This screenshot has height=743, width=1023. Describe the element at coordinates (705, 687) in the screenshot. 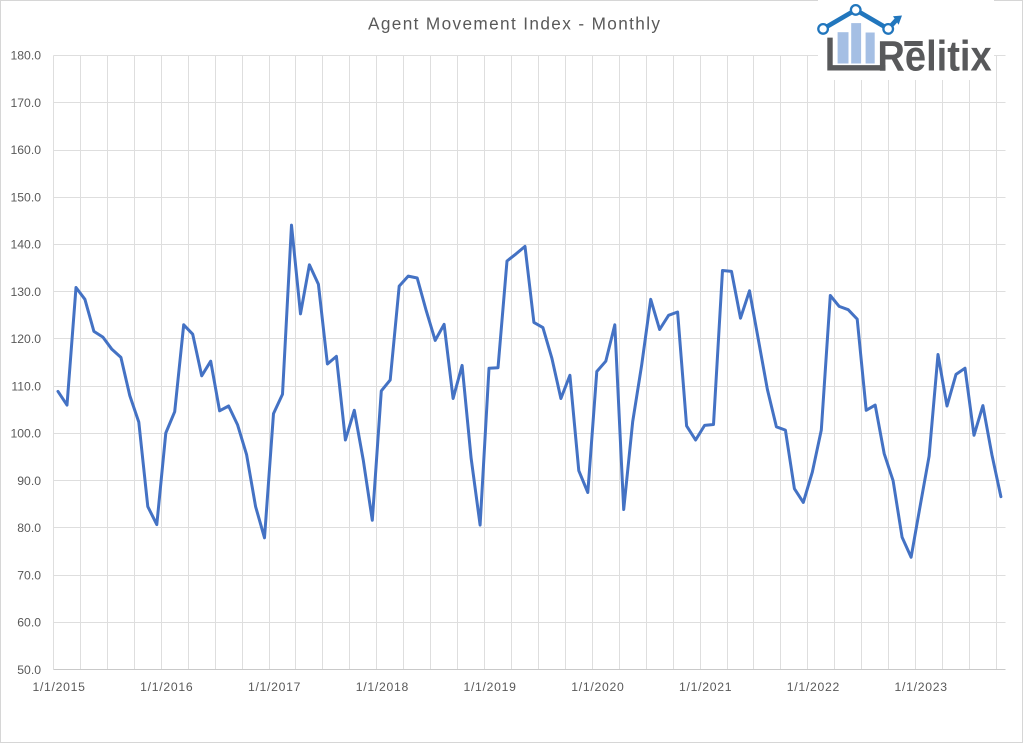

I see `svg-text: 1/1/2021` at that location.